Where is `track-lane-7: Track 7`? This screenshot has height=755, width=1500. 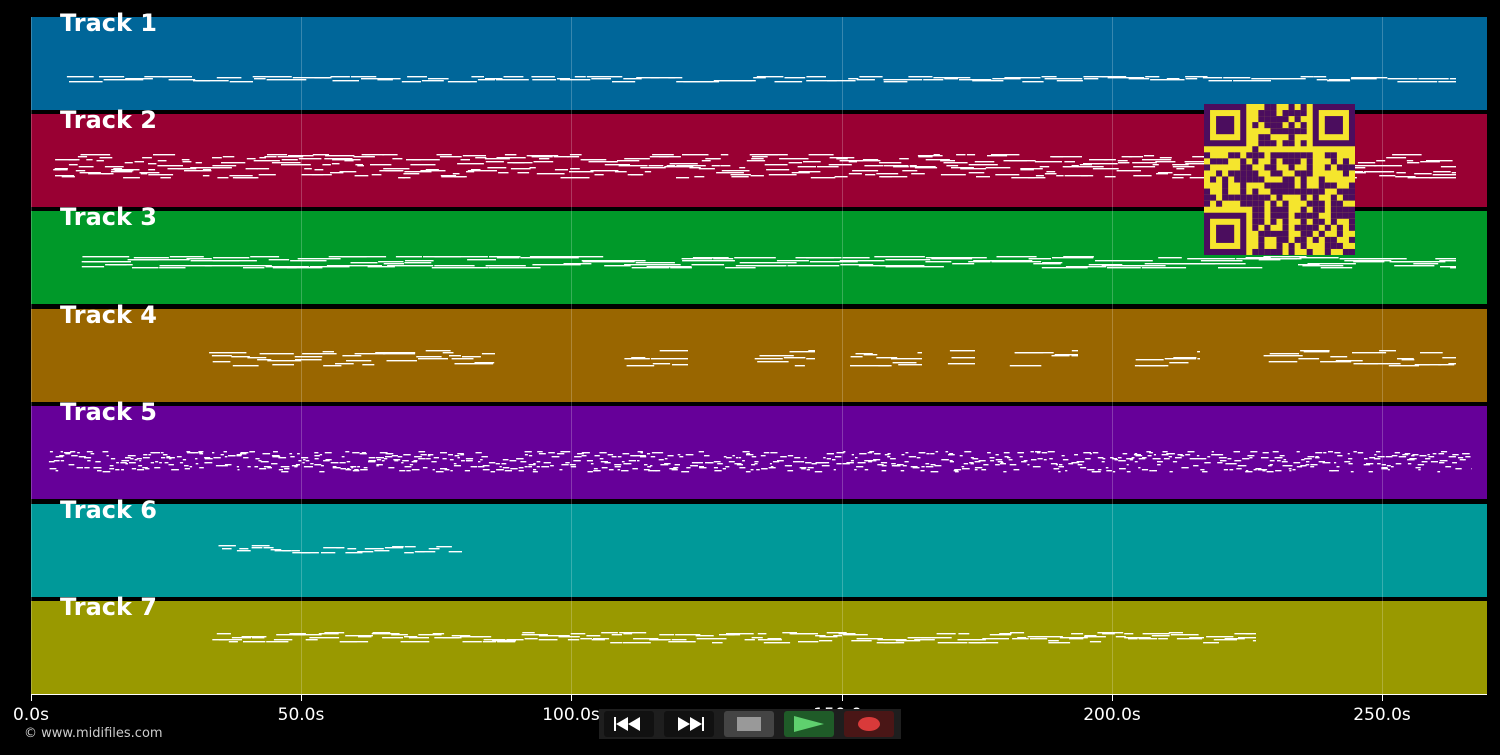
track-lane-7: Track 7 is located at coordinates (759, 643).